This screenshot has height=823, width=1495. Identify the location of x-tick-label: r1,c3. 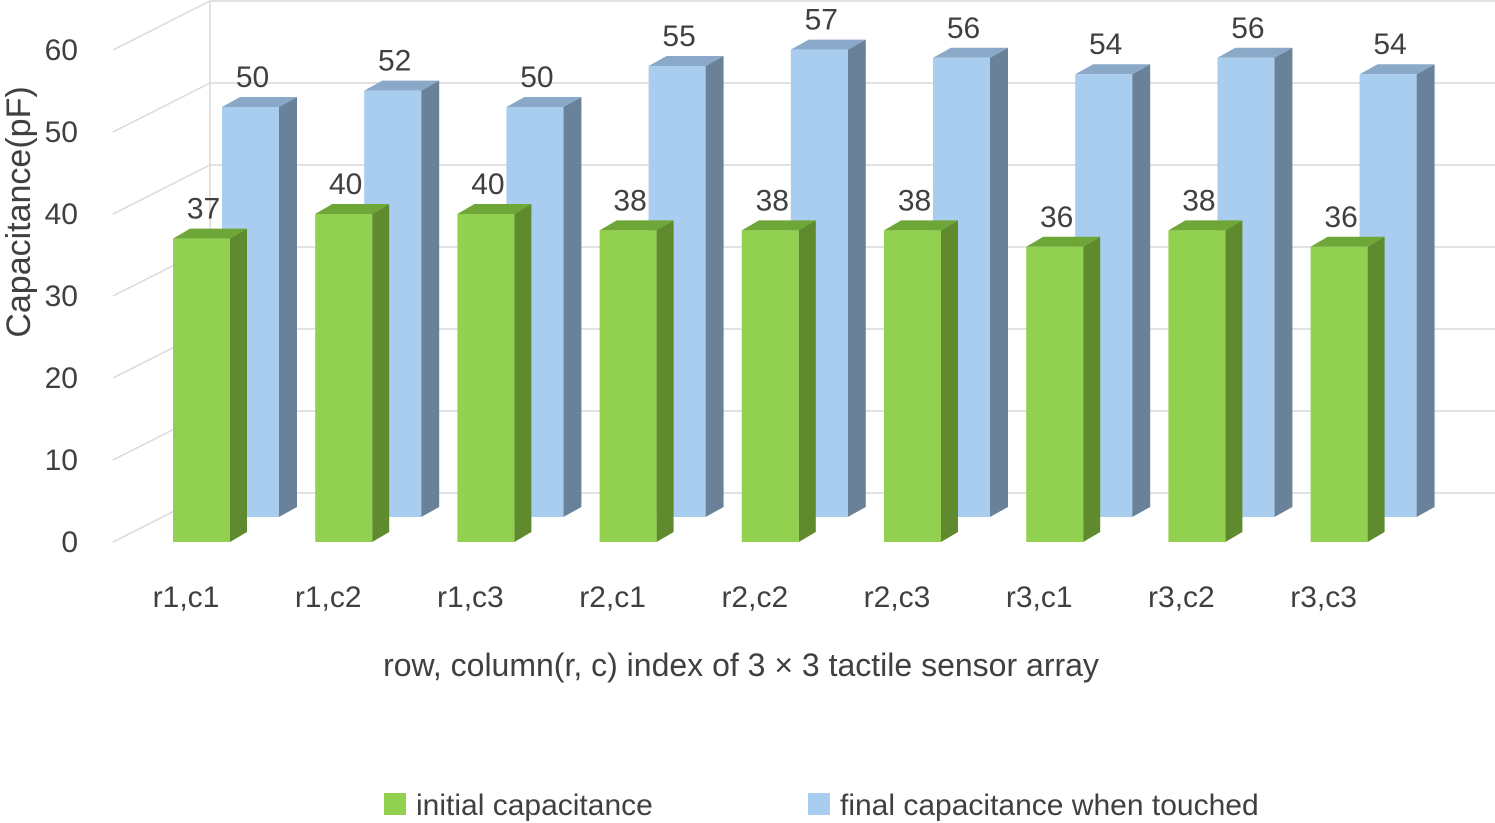
(470, 597).